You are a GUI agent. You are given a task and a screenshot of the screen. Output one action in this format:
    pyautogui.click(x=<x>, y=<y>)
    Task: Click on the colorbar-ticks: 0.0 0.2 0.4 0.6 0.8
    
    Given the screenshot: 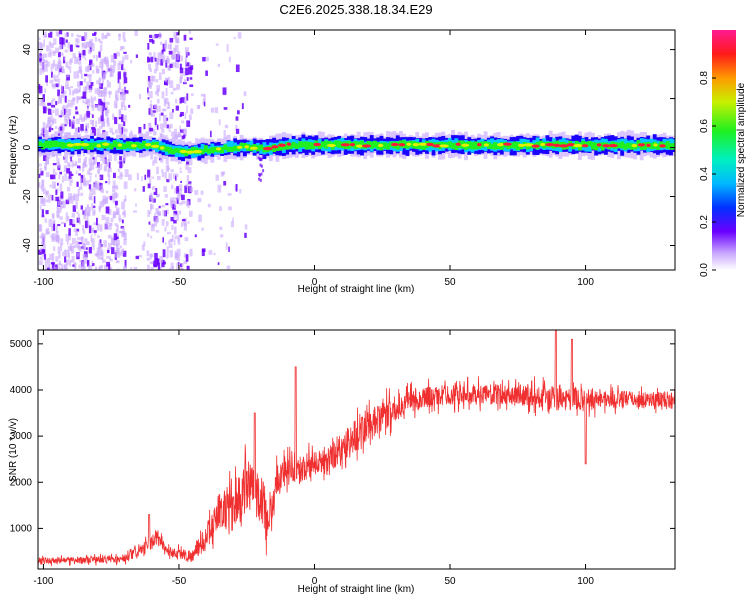 What is the action you would take?
    pyautogui.click(x=707, y=174)
    